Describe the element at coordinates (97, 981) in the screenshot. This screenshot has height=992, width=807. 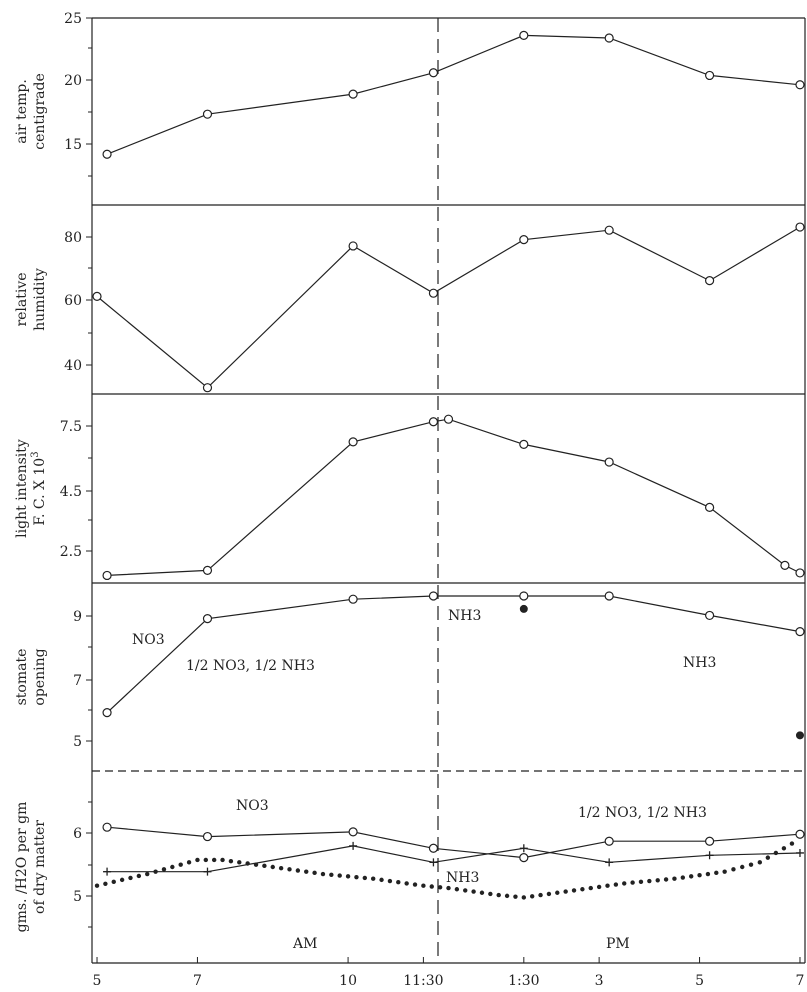
I see `x-tick-label: 5` at that location.